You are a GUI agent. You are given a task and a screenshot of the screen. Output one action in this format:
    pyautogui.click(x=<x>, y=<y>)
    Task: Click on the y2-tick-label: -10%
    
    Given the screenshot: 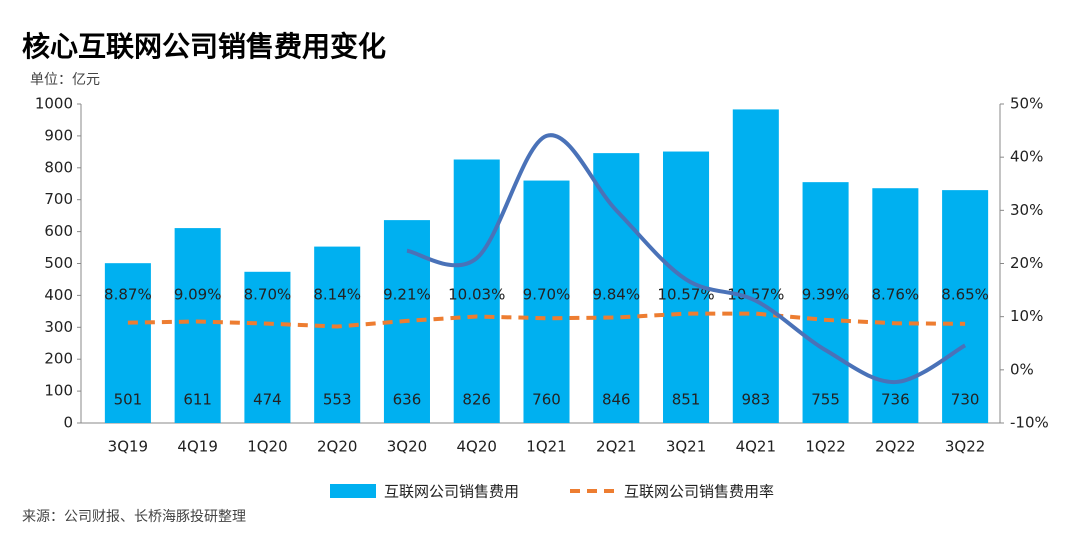 What is the action you would take?
    pyautogui.click(x=1029, y=423)
    